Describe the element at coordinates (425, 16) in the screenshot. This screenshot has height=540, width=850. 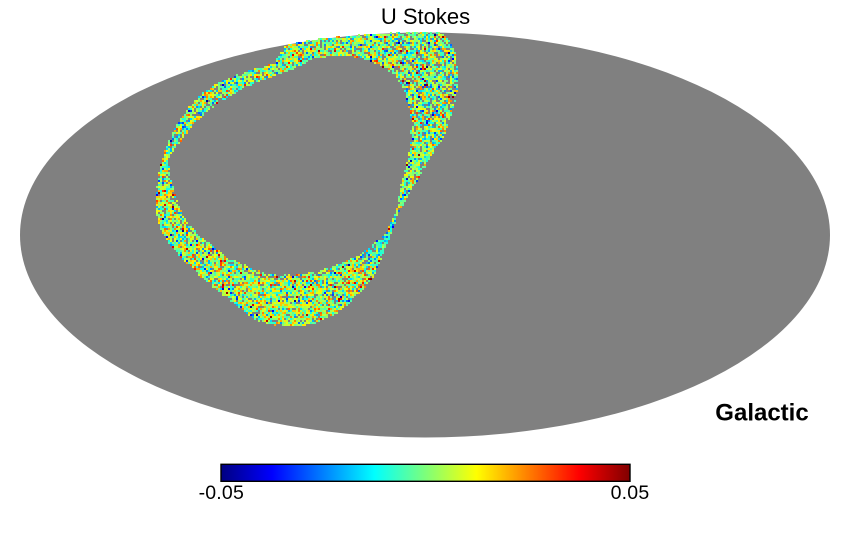
I see `svg-text: U Stokes` at that location.